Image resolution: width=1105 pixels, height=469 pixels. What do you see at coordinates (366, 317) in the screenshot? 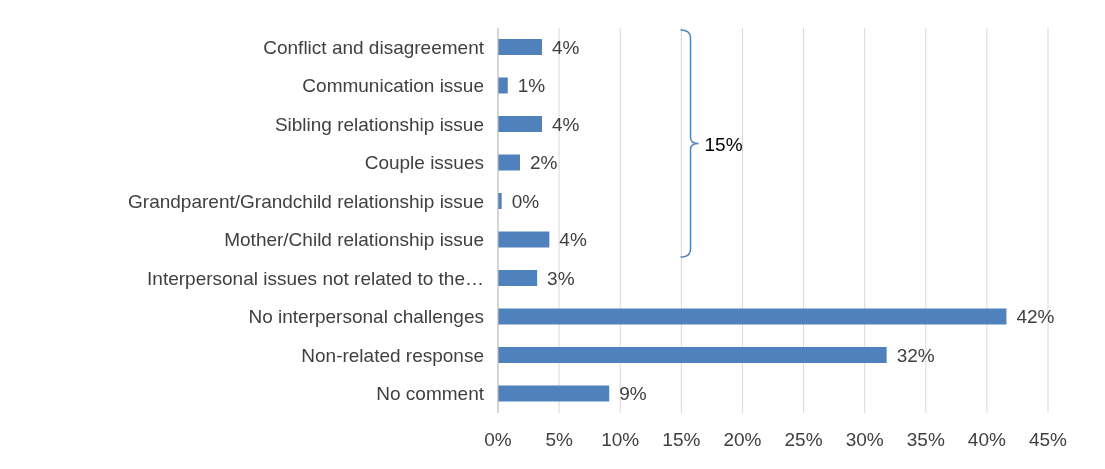
I see `y-tick-label: No interpersonal challenges` at bounding box center [366, 317].